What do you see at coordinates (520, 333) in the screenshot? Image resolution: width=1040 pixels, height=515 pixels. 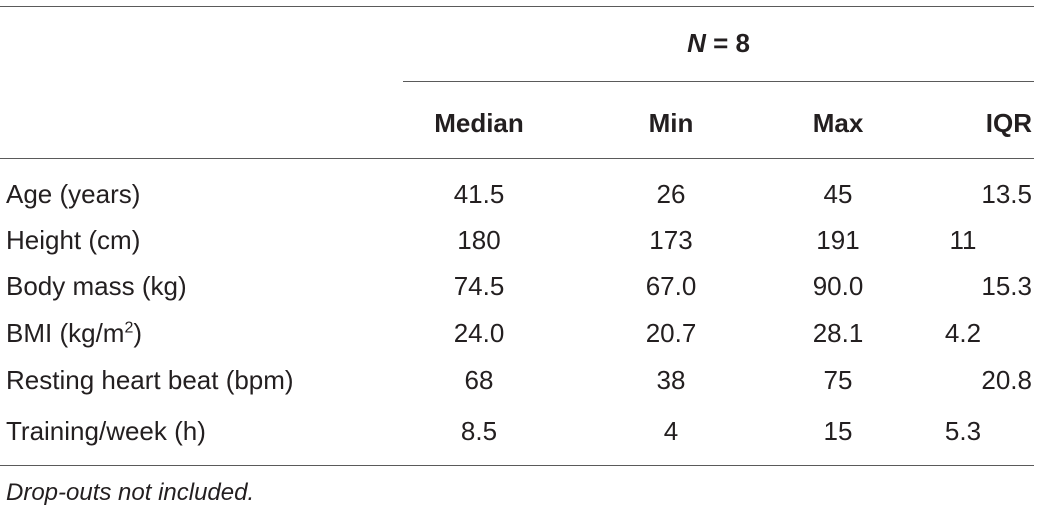 I see `table-row: BMI (kg/m2) 24.0 20.7 28.1 4.2` at bounding box center [520, 333].